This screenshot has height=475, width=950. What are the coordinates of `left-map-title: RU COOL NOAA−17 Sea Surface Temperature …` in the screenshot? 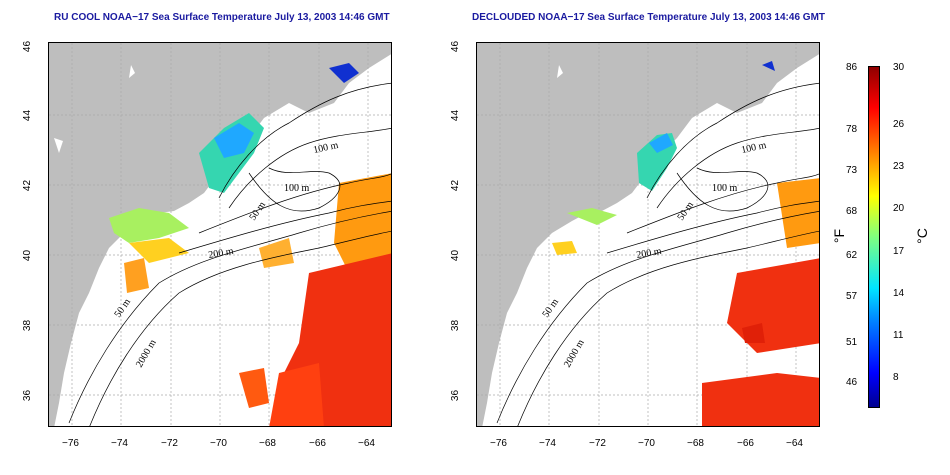 It's located at (222, 17).